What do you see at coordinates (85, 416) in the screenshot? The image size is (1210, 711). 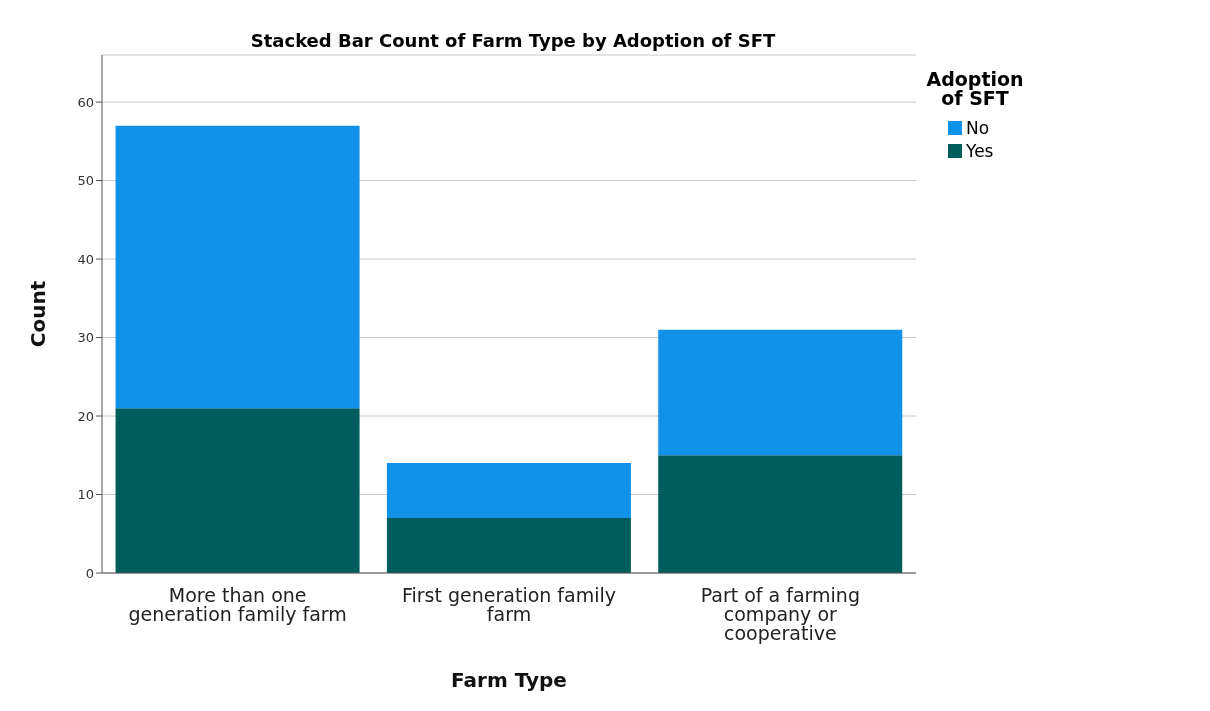 I see `y-tick-label: 20` at bounding box center [85, 416].